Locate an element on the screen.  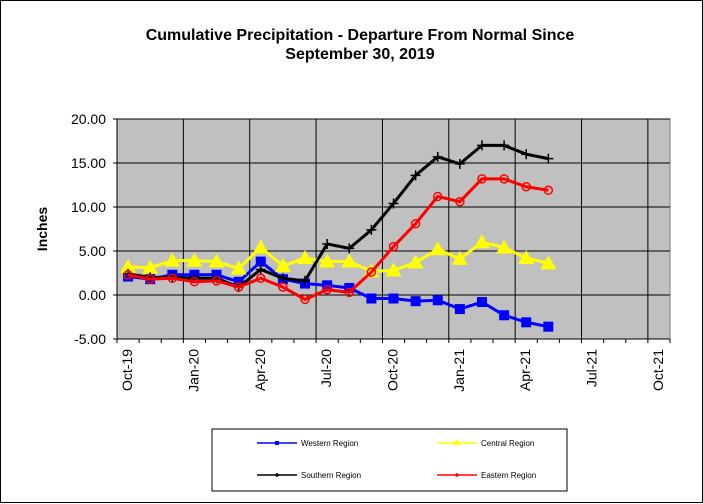
legend-item-western-region: Western Region is located at coordinates (307, 443).